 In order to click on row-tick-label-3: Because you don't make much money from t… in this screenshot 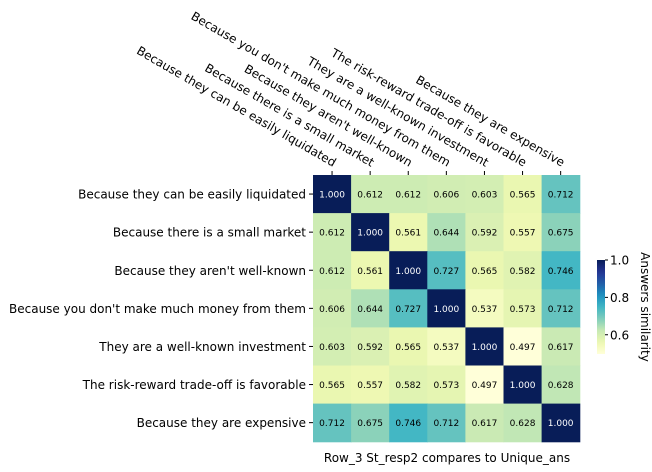, I will do `click(157, 309)`.